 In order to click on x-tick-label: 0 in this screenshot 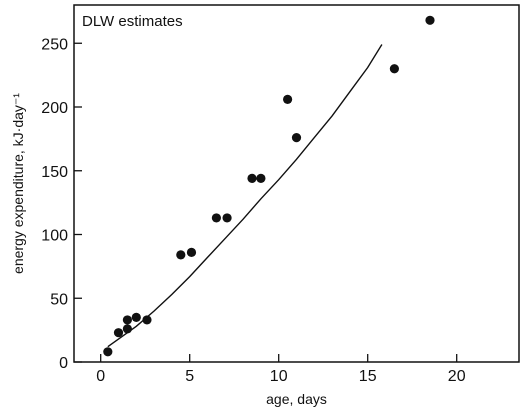, I will do `click(100, 376)`.